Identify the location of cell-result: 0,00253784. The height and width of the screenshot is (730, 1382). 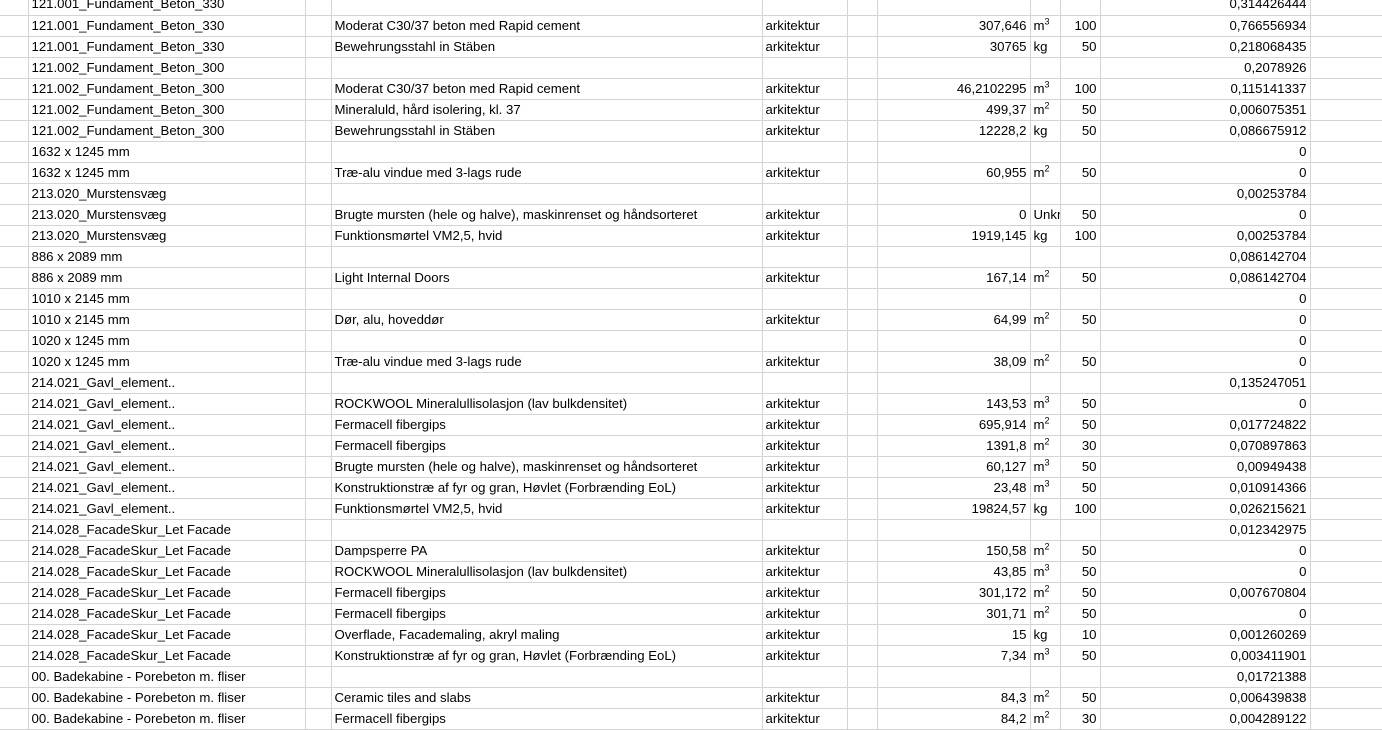
(1205, 236).